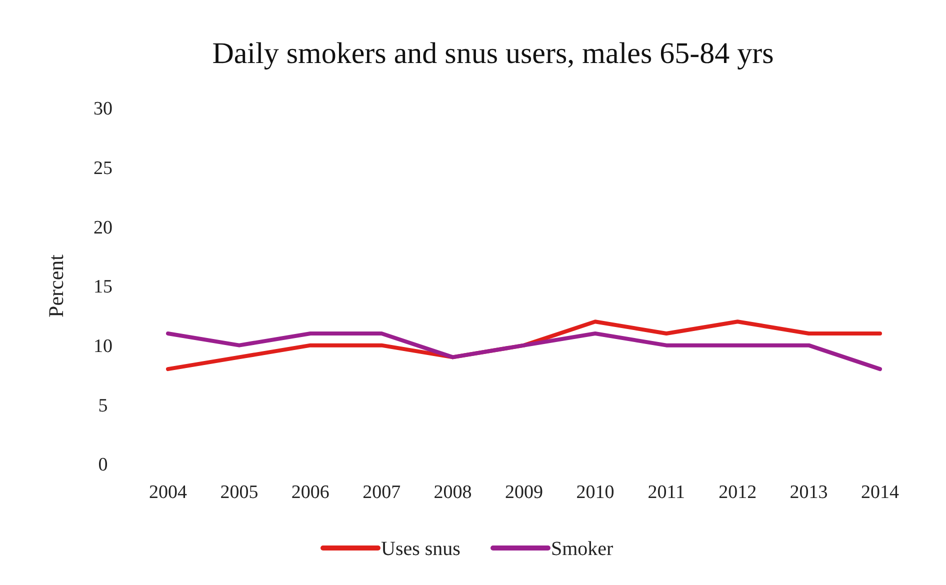 Image resolution: width=946 pixels, height=585 pixels. I want to click on legend-label: Uses snus, so click(421, 549).